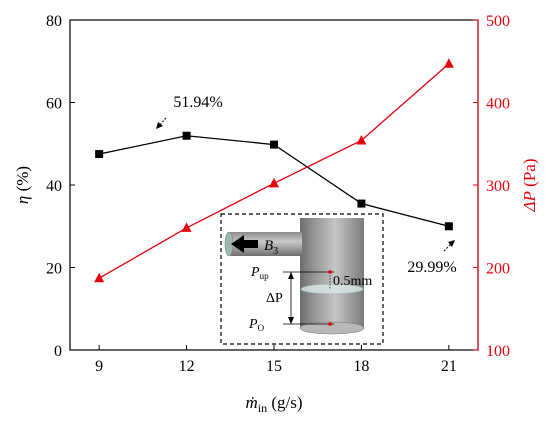 The height and width of the screenshot is (422, 550). What do you see at coordinates (22, 200) in the screenshot?
I see `y-left-axis-symbol: η` at bounding box center [22, 200].